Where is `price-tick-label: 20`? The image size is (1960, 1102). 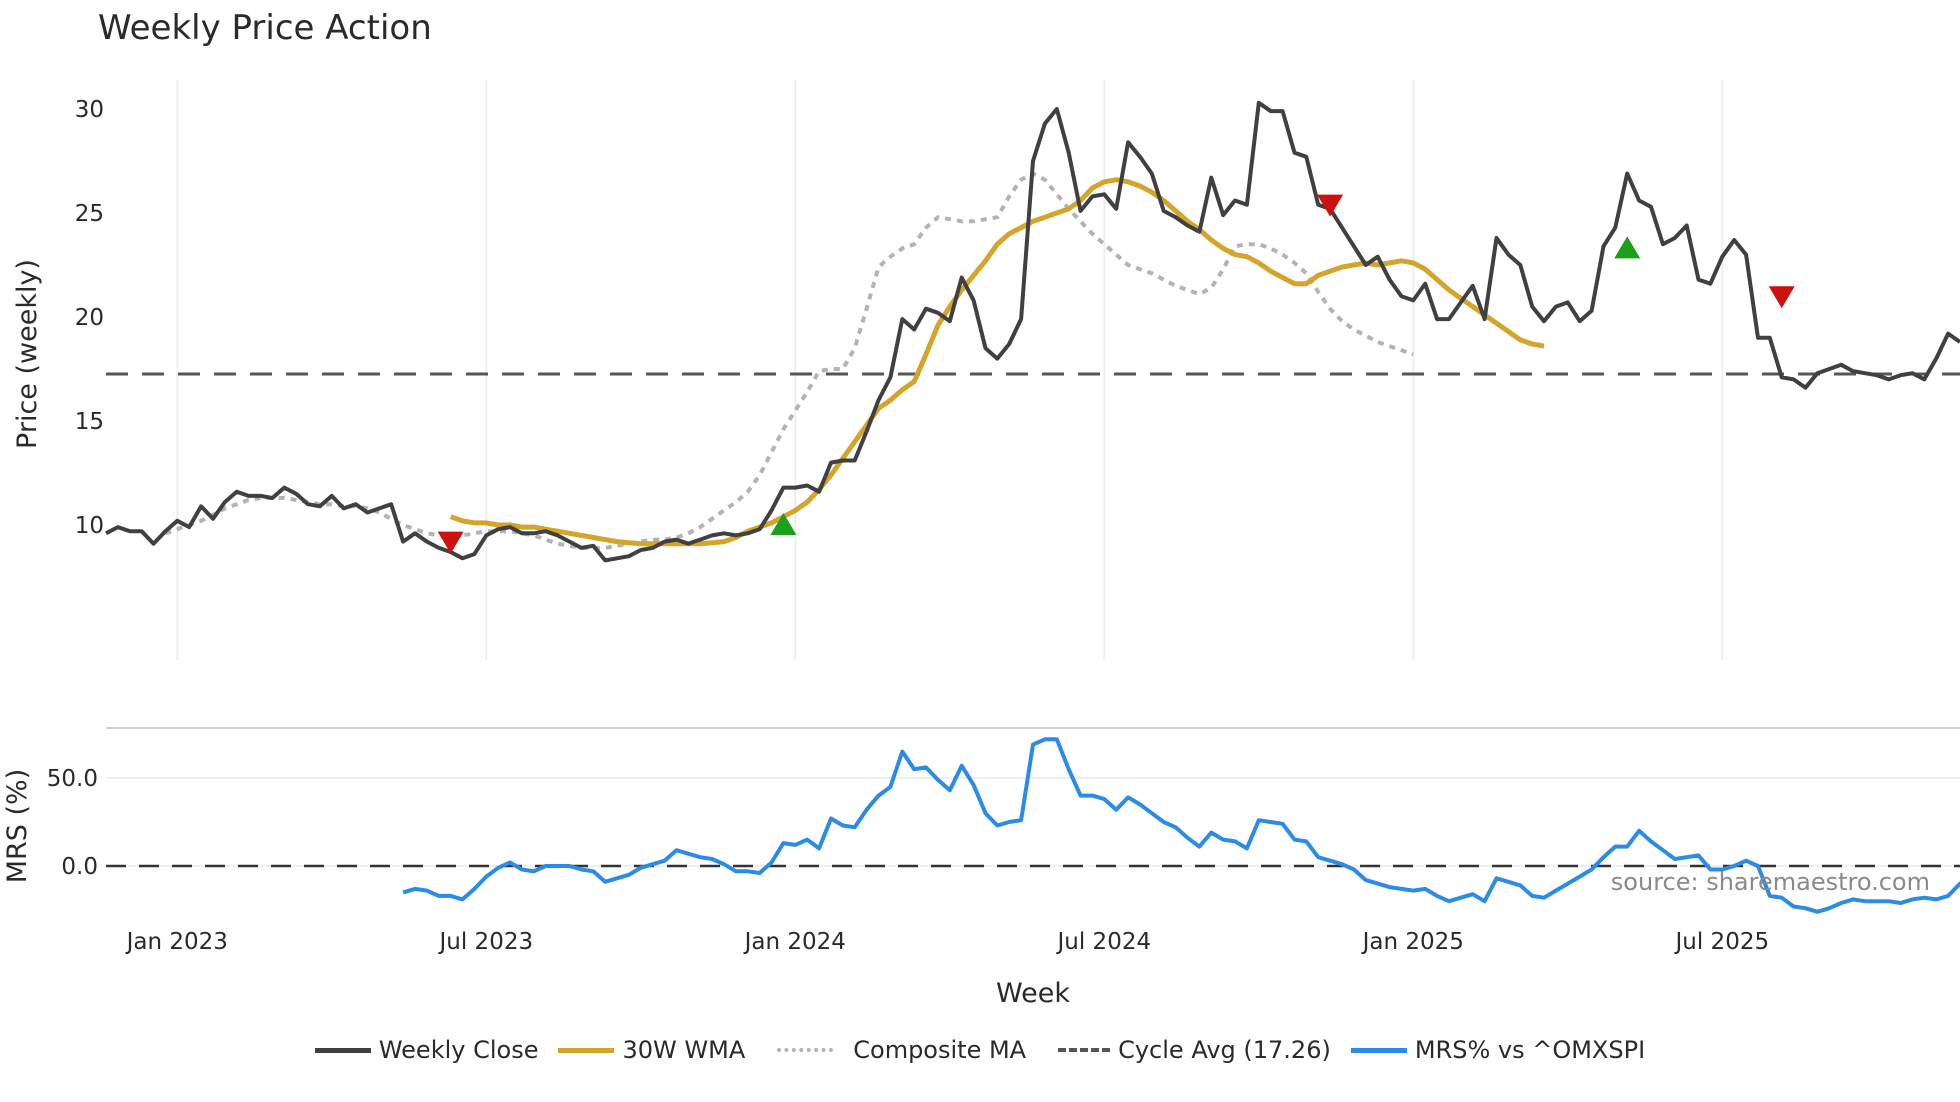
price-tick-label: 20 is located at coordinates (89, 318).